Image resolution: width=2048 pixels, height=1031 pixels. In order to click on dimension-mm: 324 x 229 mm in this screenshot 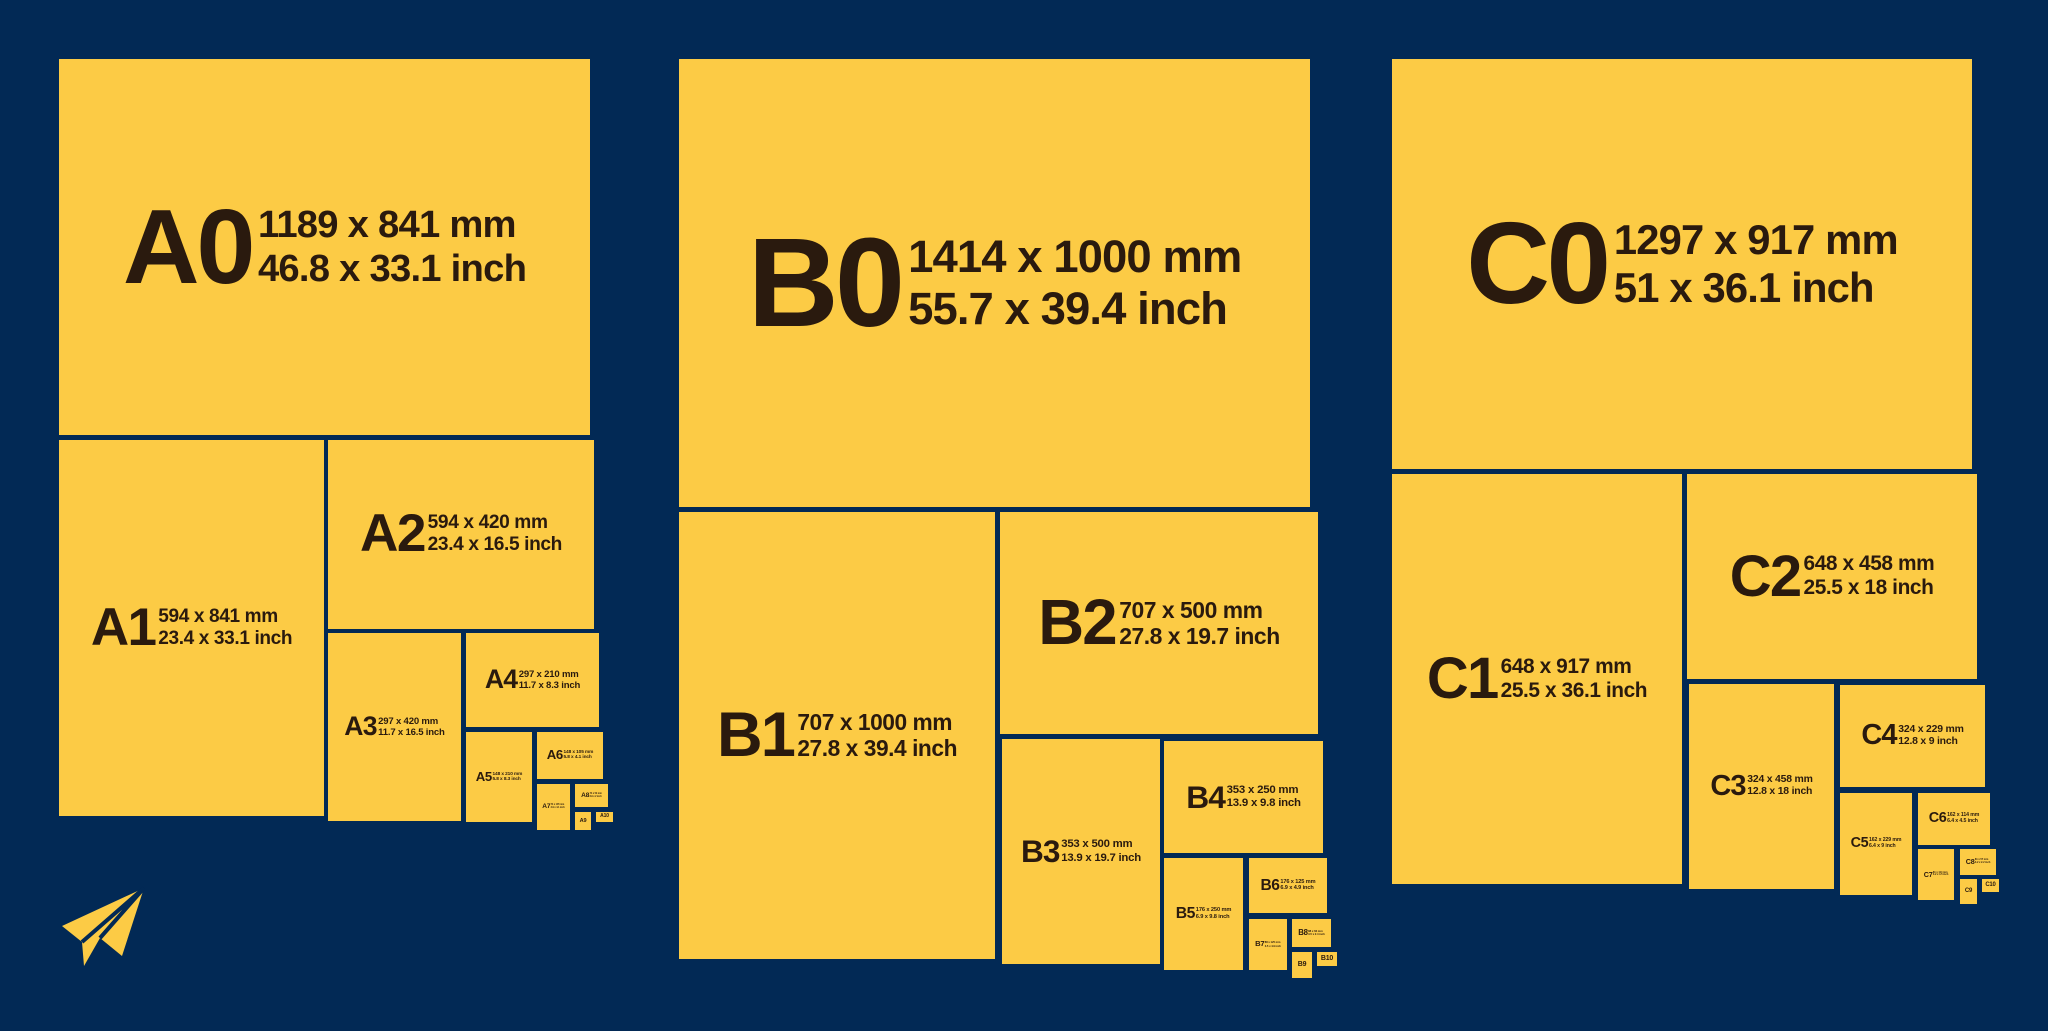, I will do `click(1931, 729)`.